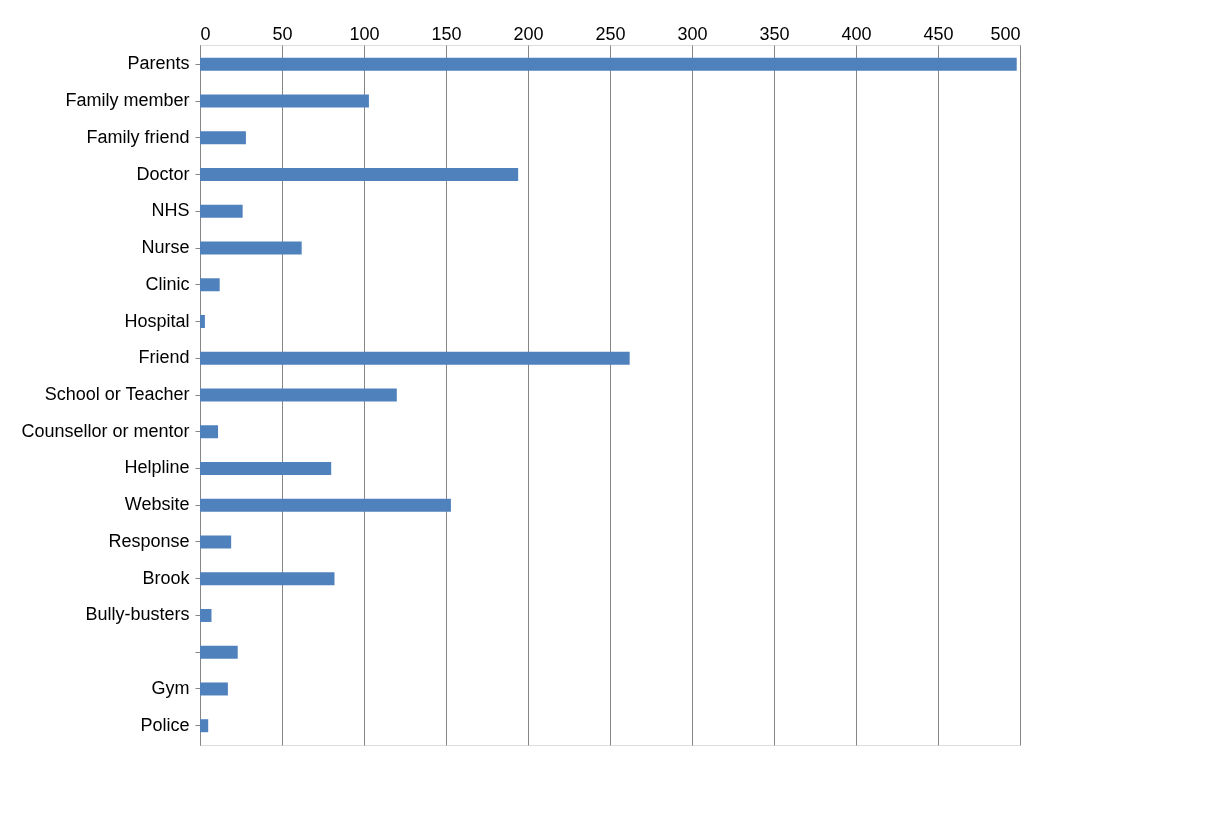 This screenshot has width=1219, height=813. Describe the element at coordinates (205, 33) in the screenshot. I see `x-tick-label: 0` at that location.